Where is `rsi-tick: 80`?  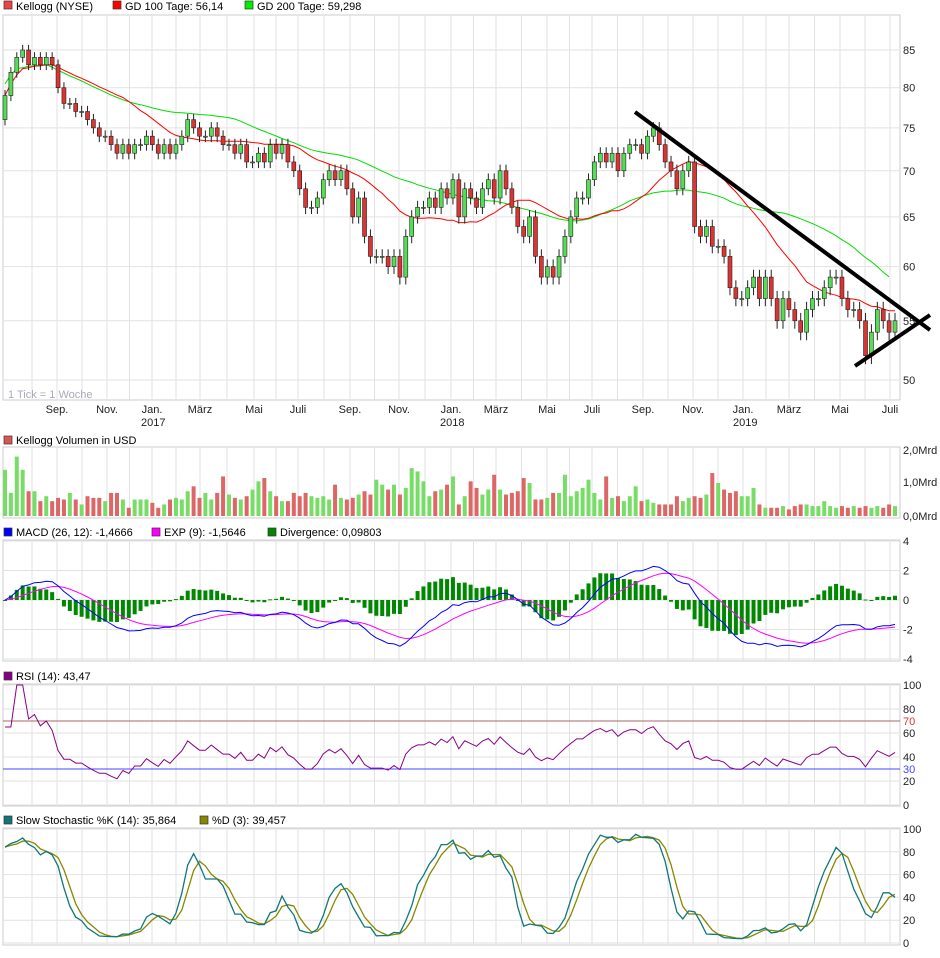 rsi-tick: 80 is located at coordinates (909, 710).